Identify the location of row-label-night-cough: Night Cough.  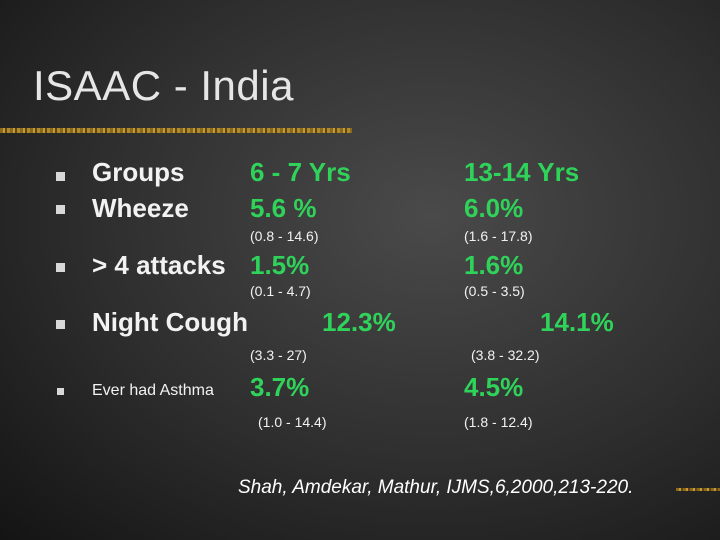
(170, 322).